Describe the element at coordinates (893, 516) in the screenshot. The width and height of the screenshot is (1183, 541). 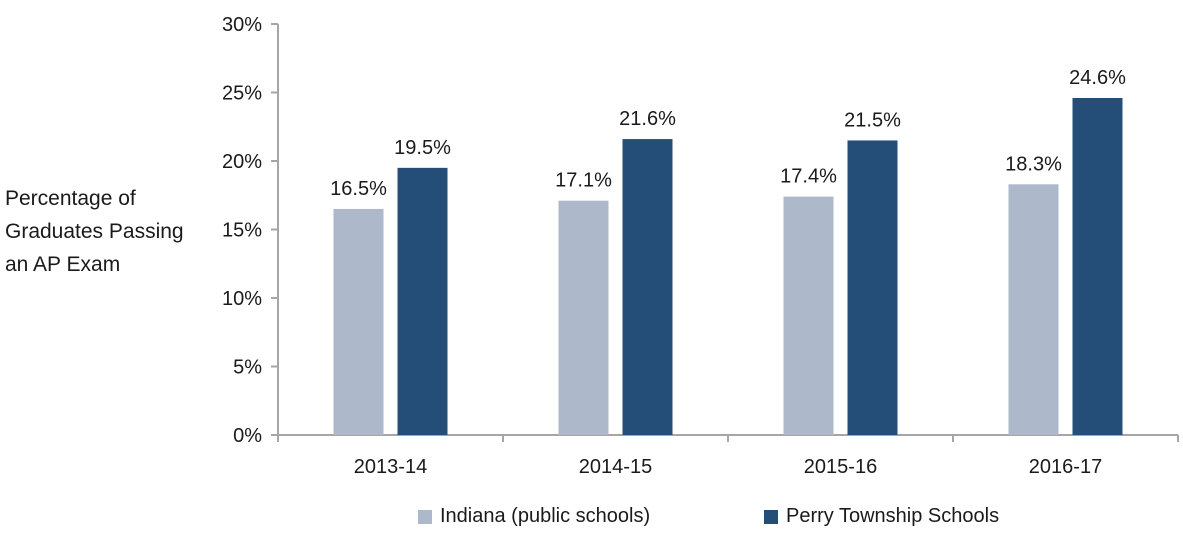
I see `legend-label-perry: Perry Township Schools` at that location.